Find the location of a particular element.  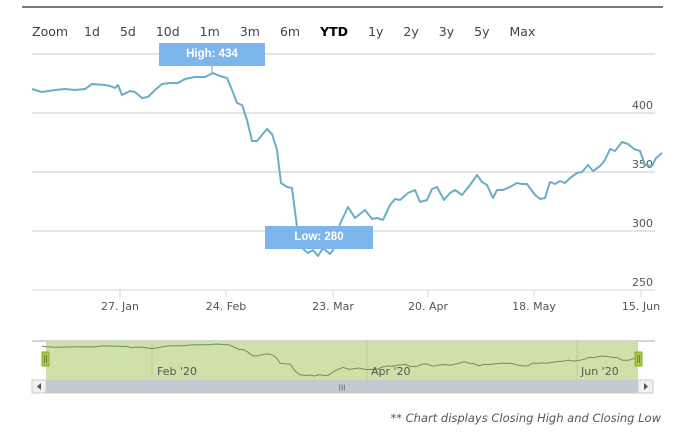

range-selector: Zoom 1d 5d 10d 1m 3m 6m YTD 1y 2y 3y 5y Max is located at coordinates (293, 31).